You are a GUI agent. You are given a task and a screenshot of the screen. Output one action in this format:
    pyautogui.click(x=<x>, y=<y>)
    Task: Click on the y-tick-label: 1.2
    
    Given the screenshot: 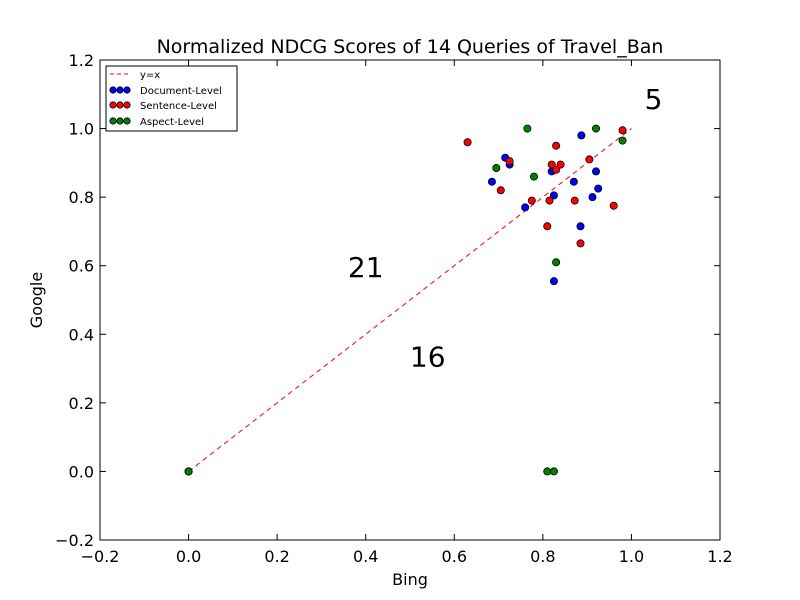 What is the action you would take?
    pyautogui.click(x=81, y=60)
    